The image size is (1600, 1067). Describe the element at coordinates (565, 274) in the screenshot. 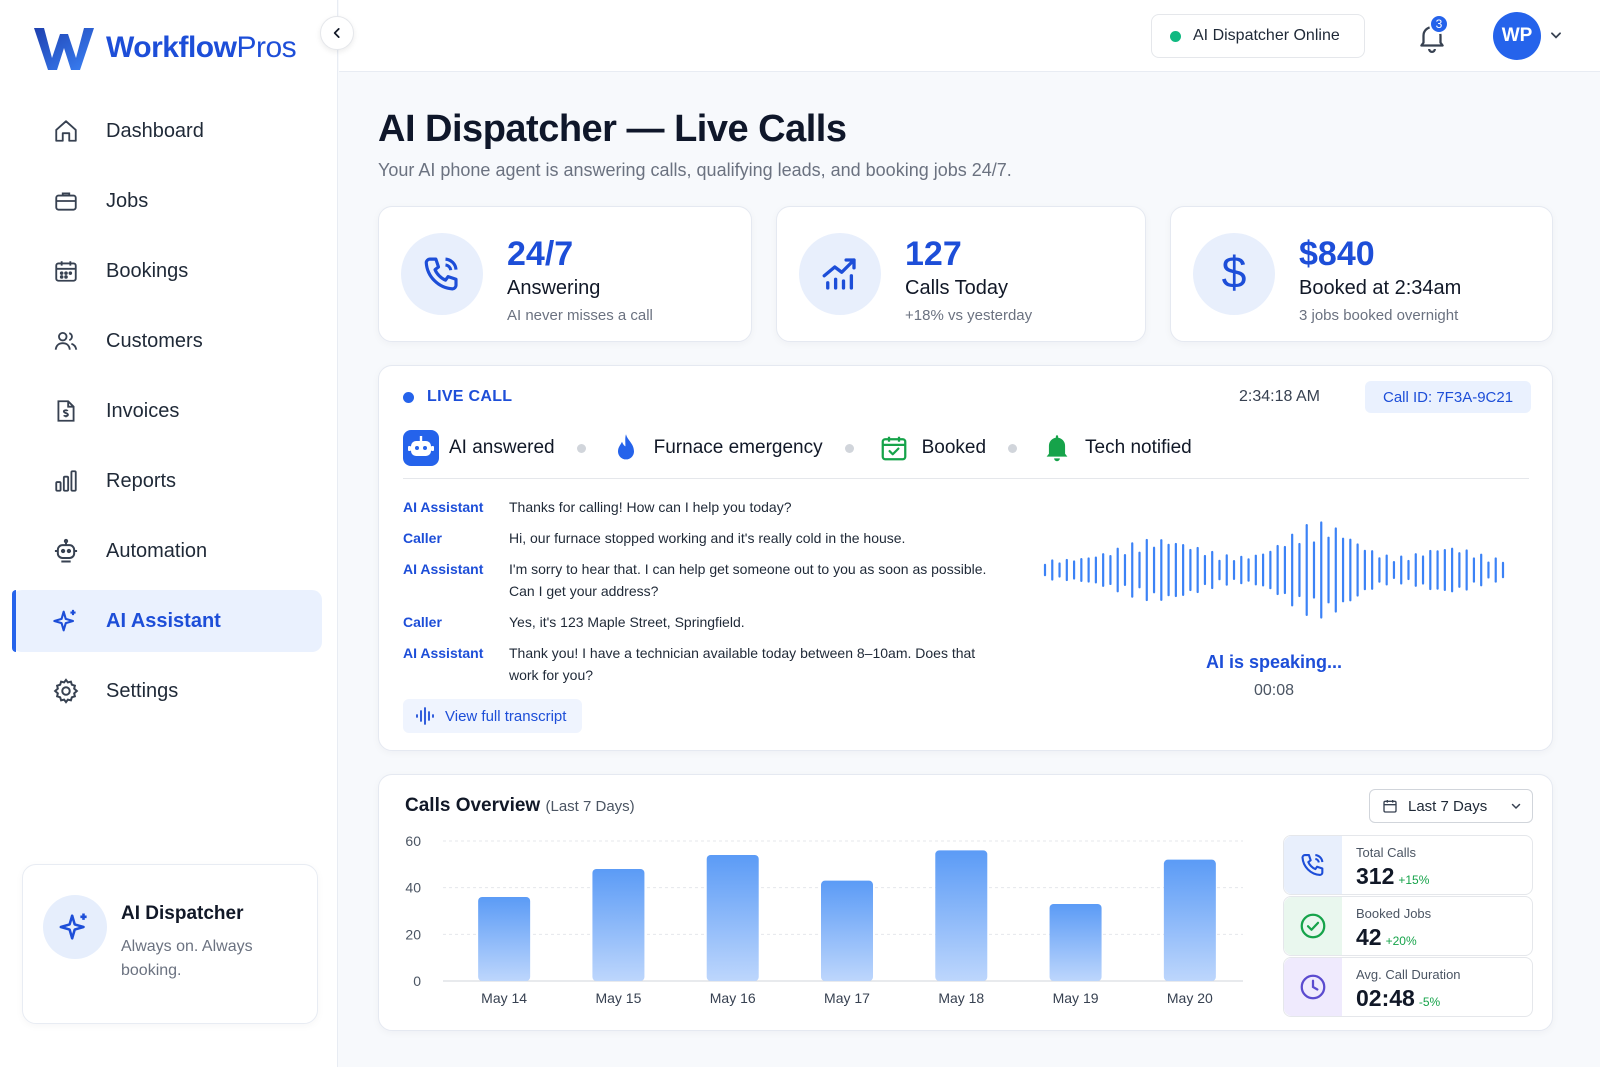

I see `stat-card-answering: 24/7 Answering AI never misses a call` at that location.